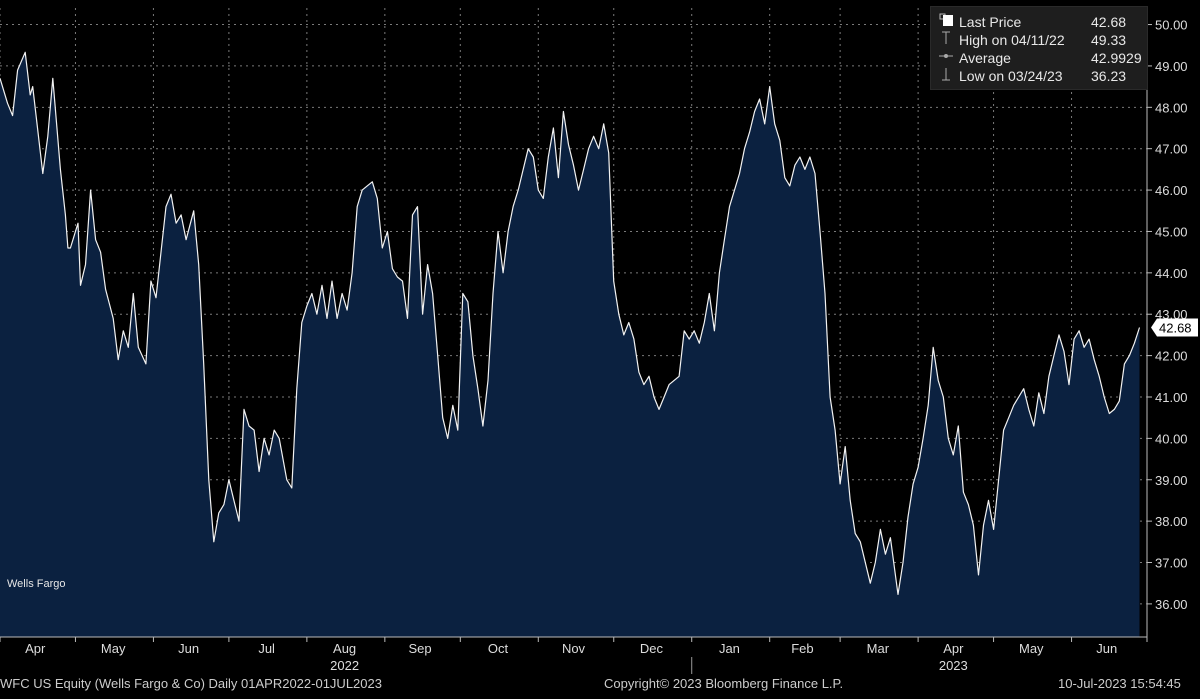  Describe the element at coordinates (266, 648) in the screenshot. I see `x-month-label: Jul` at that location.